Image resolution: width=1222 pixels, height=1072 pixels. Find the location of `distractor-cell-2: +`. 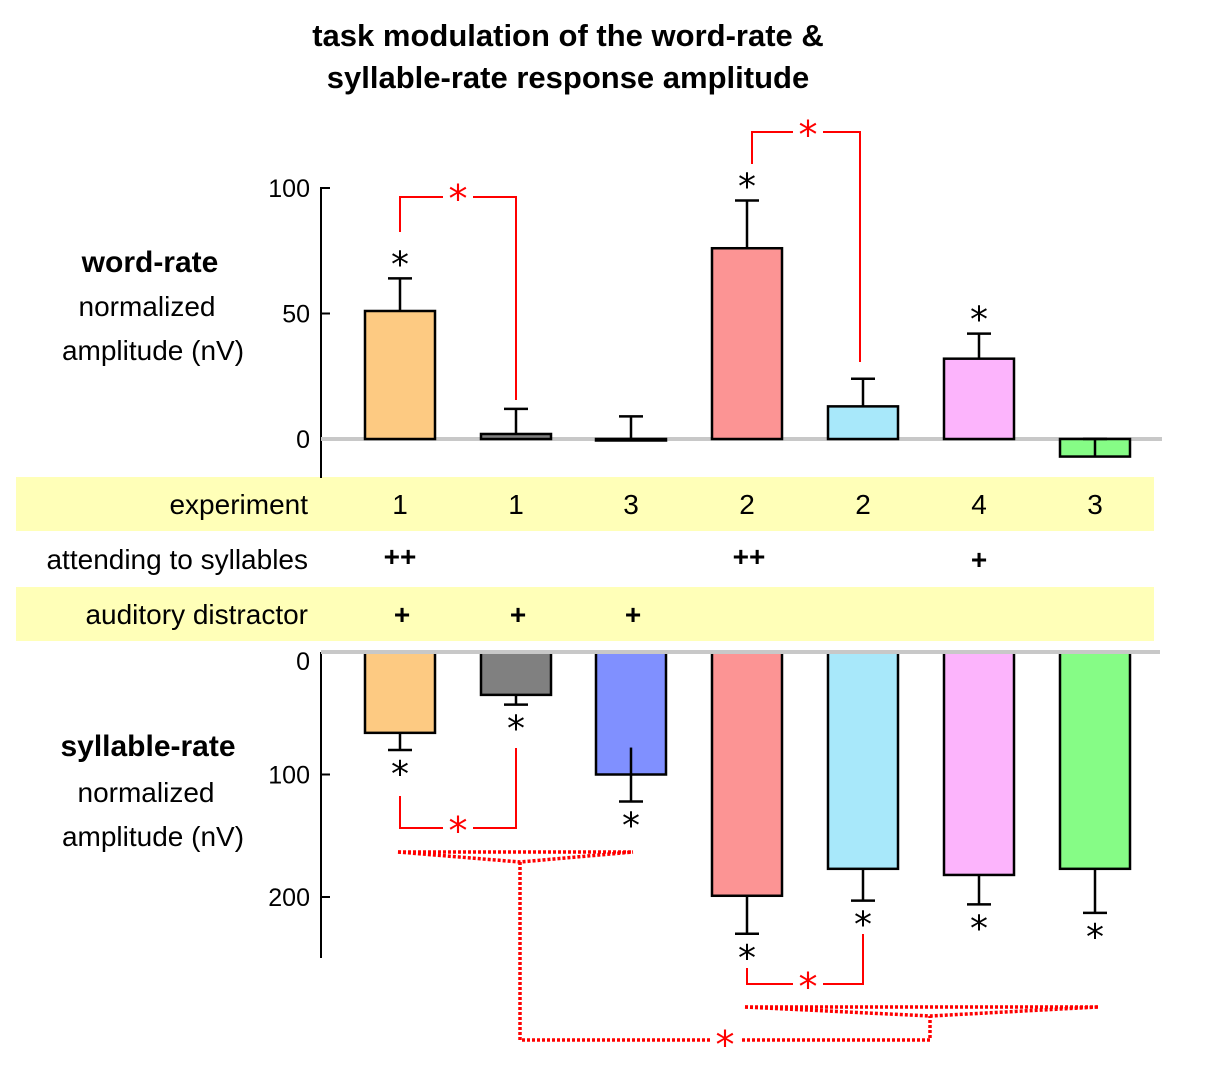

distractor-cell-2: + is located at coordinates (518, 614).